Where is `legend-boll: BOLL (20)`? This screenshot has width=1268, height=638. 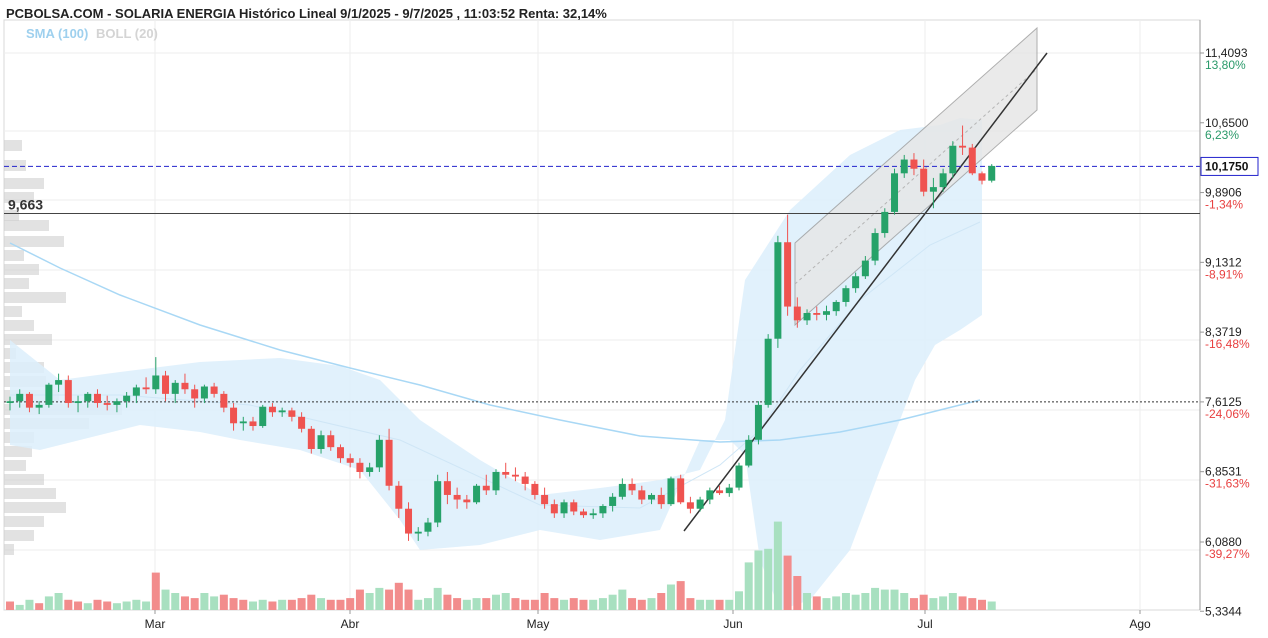
legend-boll: BOLL (20) is located at coordinates (127, 33).